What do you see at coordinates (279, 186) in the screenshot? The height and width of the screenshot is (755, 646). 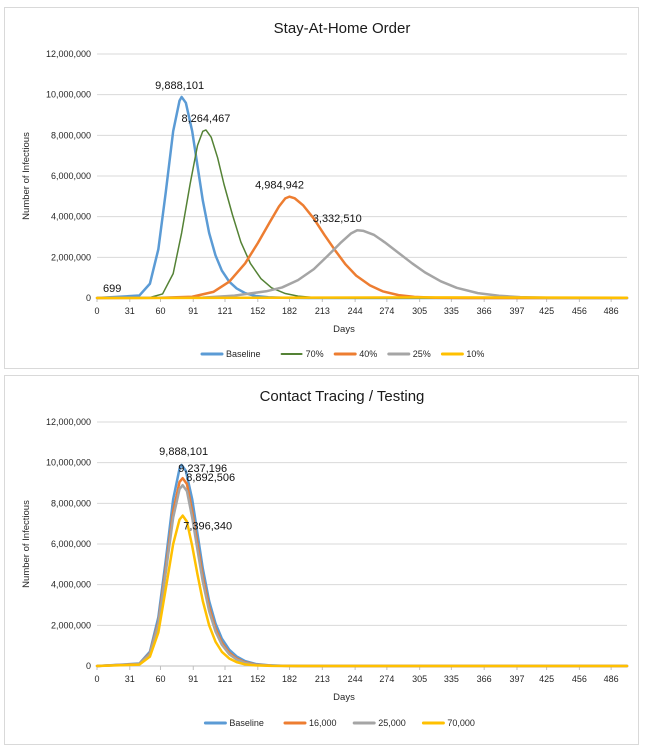 I see `data-label: 4,984,942` at bounding box center [279, 186].